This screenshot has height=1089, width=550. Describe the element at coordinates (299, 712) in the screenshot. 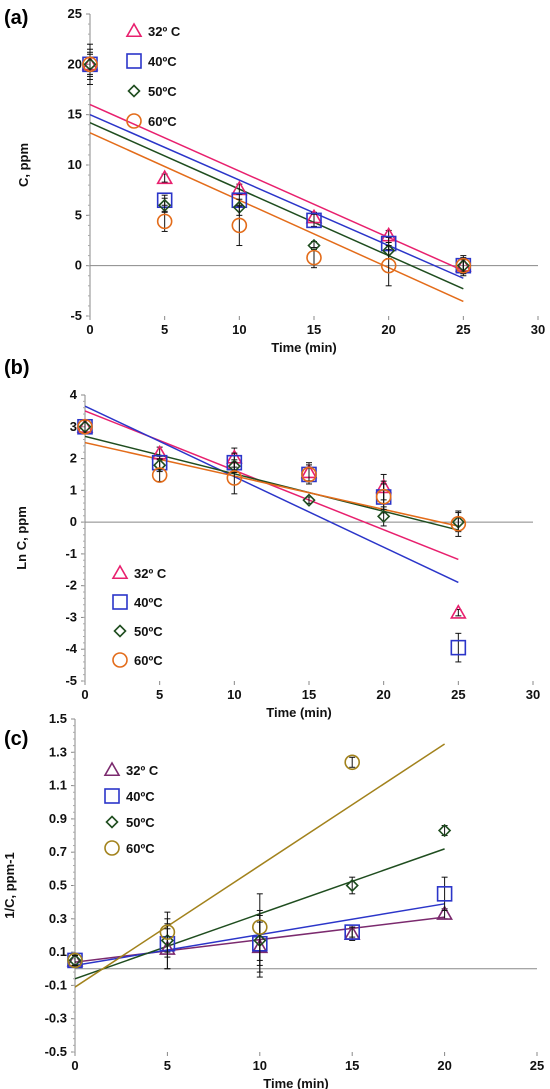

I see `x-axis-title: Time (min)` at that location.